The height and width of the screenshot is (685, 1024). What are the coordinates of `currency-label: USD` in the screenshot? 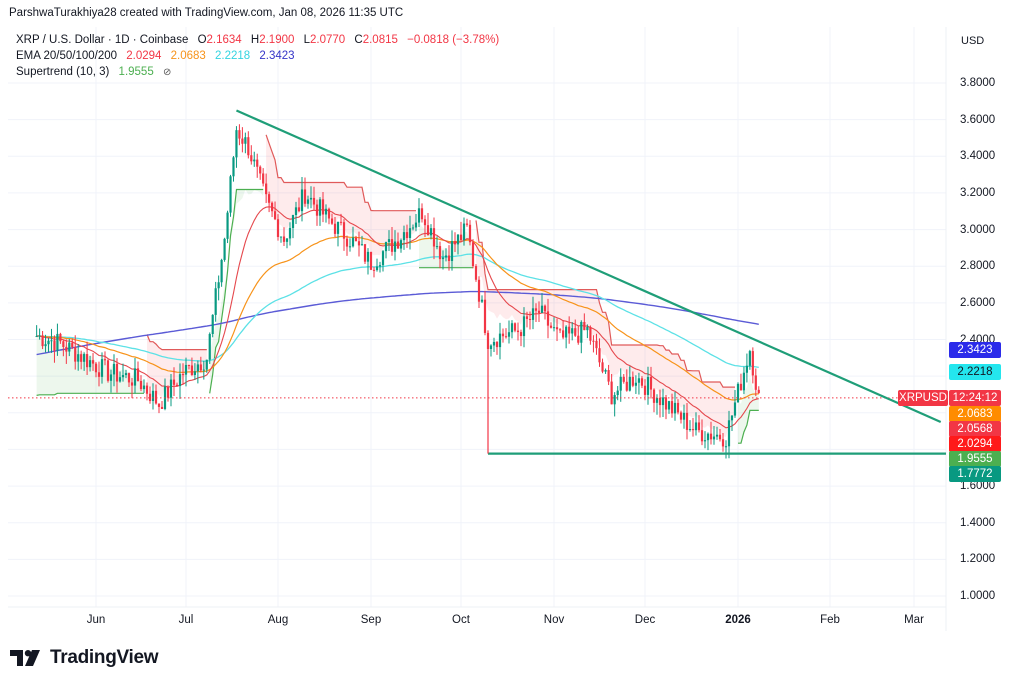 It's located at (980, 41).